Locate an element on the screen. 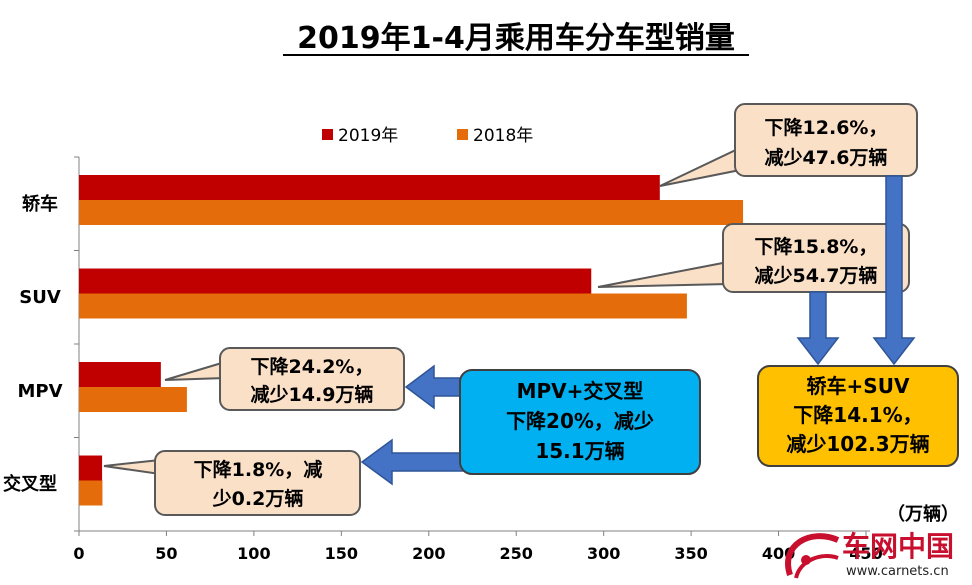 This screenshot has height=585, width=972. legend-swatch-2018 is located at coordinates (462, 134).